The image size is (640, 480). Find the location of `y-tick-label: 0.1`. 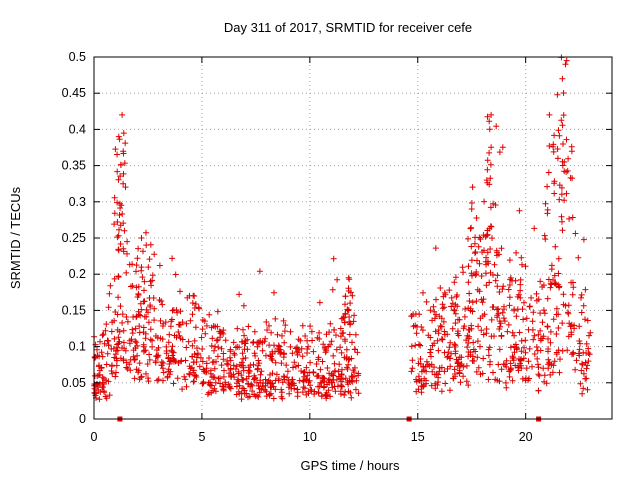

y-tick-label: 0.1 is located at coordinates (77, 347).